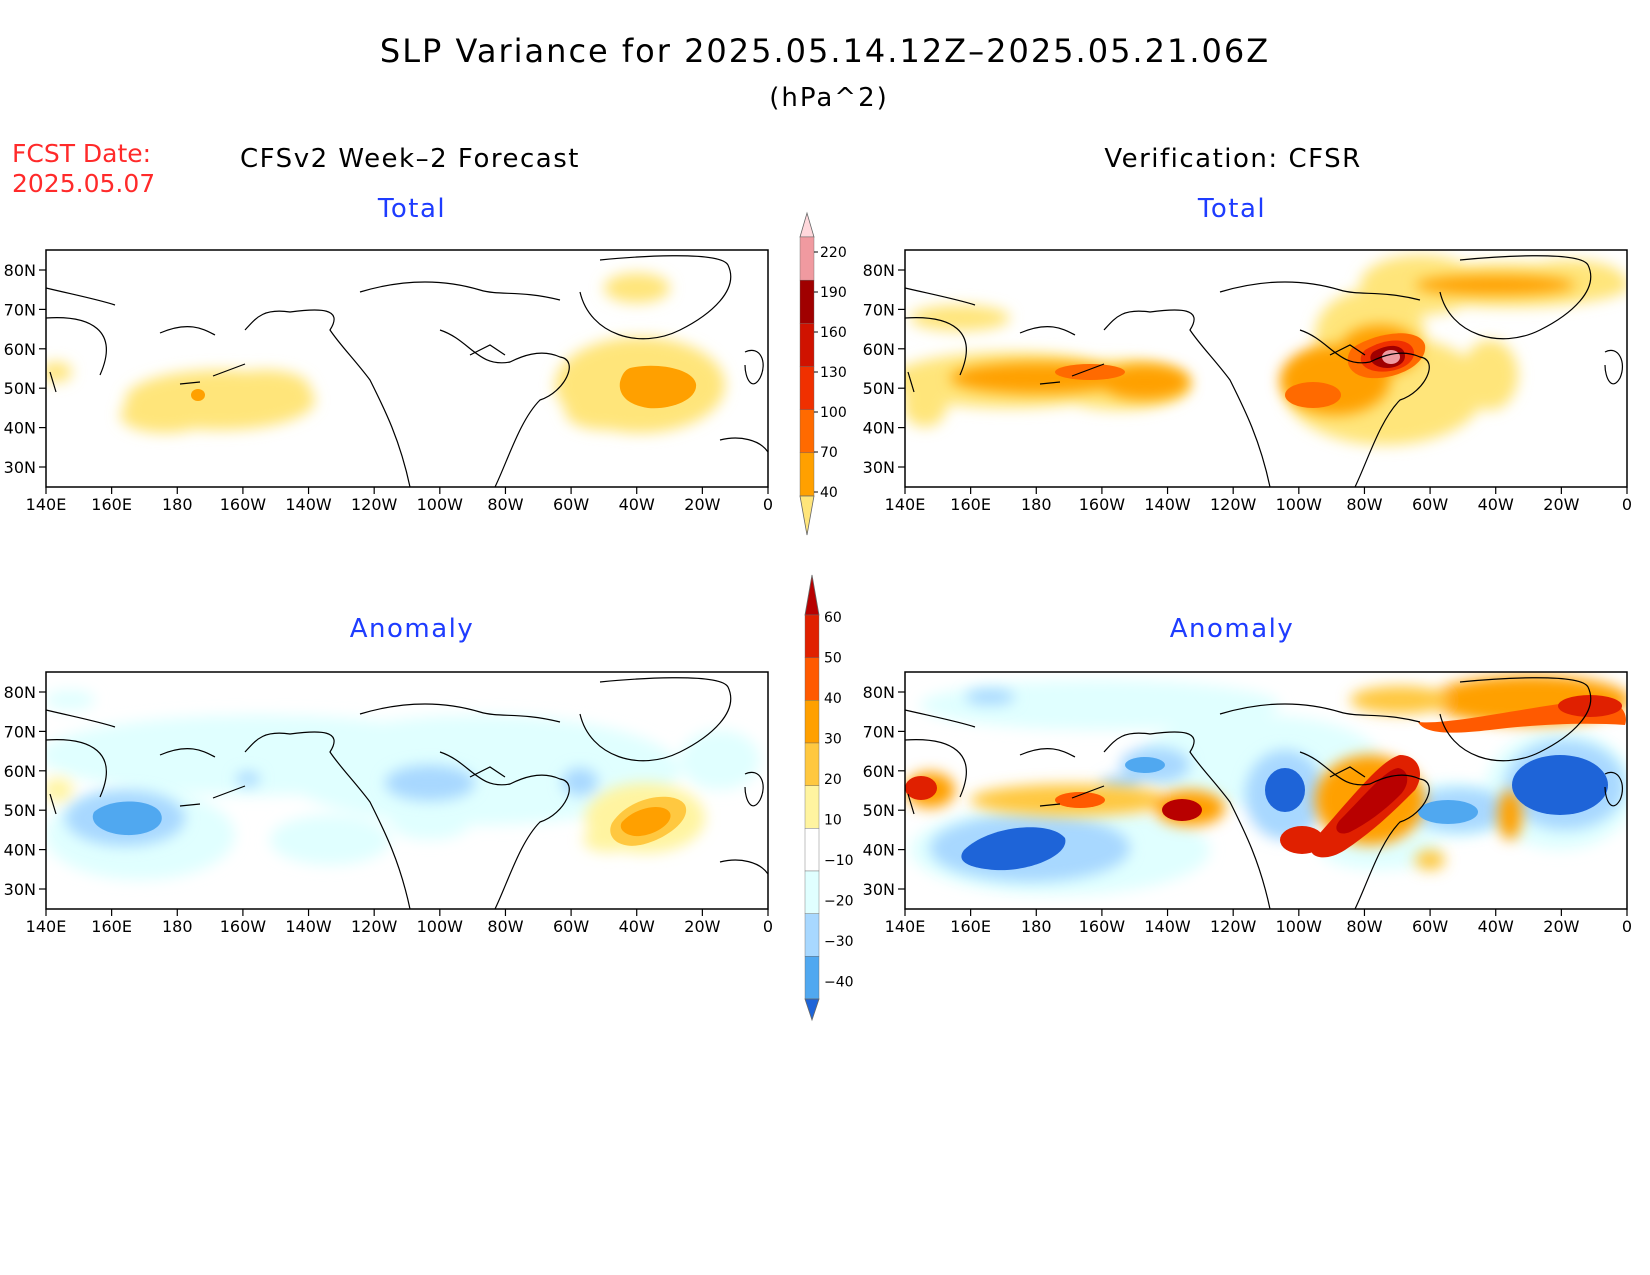  I want to click on colorbar-label: 60, so click(833, 618).